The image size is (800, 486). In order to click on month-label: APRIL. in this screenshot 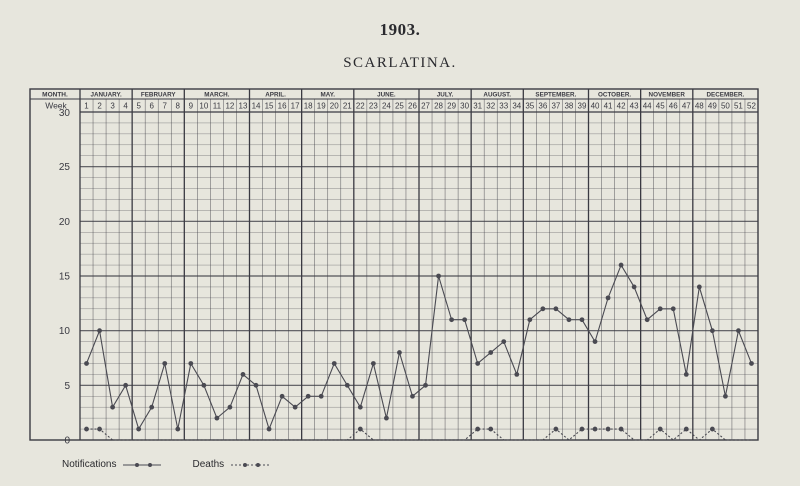, I will do `click(275, 95)`.